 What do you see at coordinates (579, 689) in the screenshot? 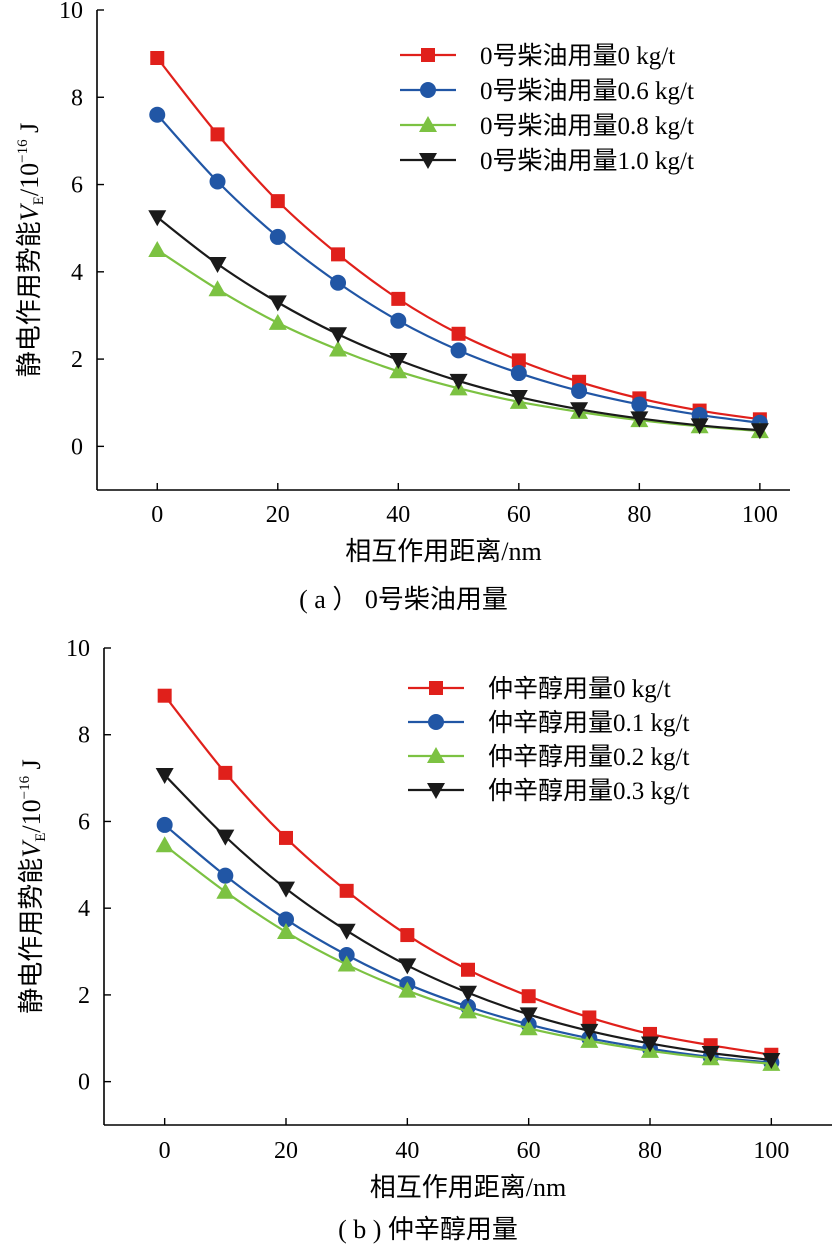
I see `legend-label: 仲辛醇用量0 kg/t` at bounding box center [579, 689].